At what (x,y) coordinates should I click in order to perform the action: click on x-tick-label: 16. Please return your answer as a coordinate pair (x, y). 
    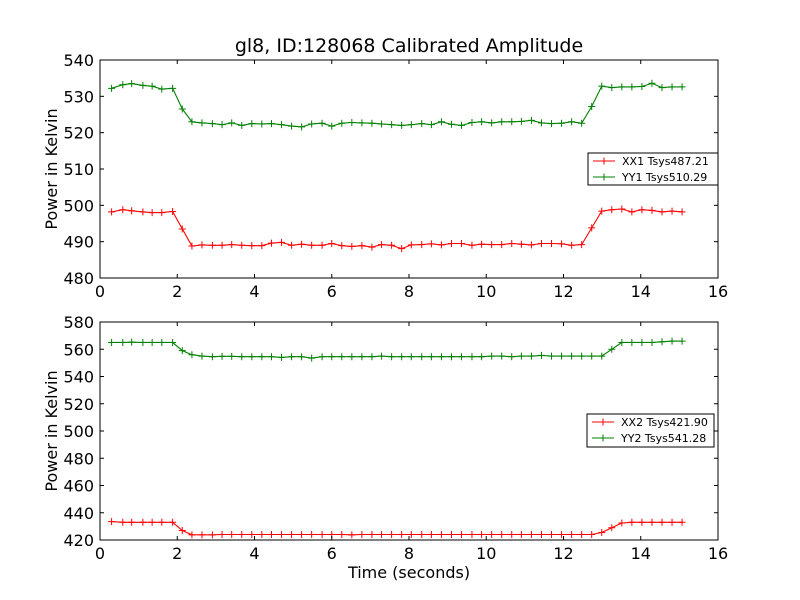
    Looking at the image, I should click on (718, 291).